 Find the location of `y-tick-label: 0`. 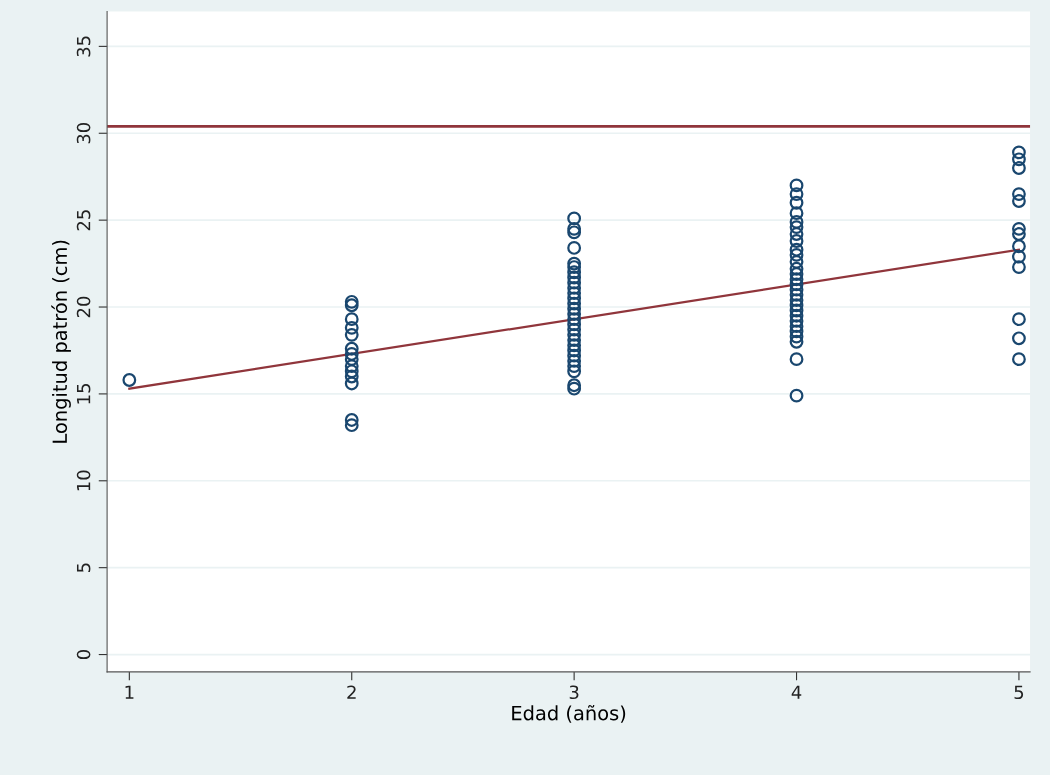

y-tick-label: 0 is located at coordinates (83, 655).